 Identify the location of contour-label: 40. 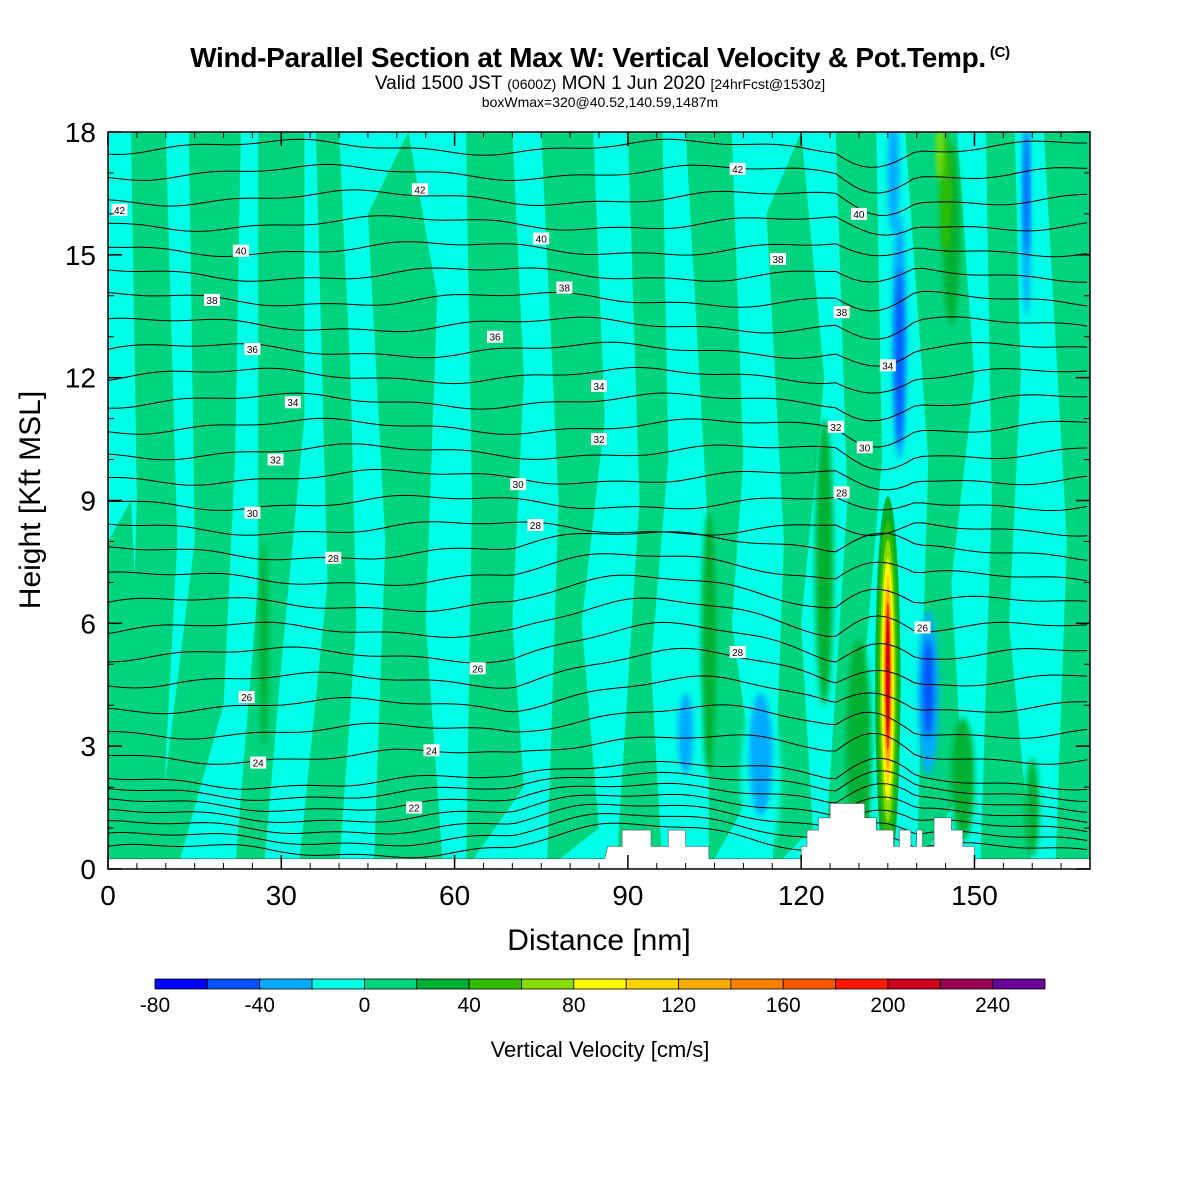
(541, 238).